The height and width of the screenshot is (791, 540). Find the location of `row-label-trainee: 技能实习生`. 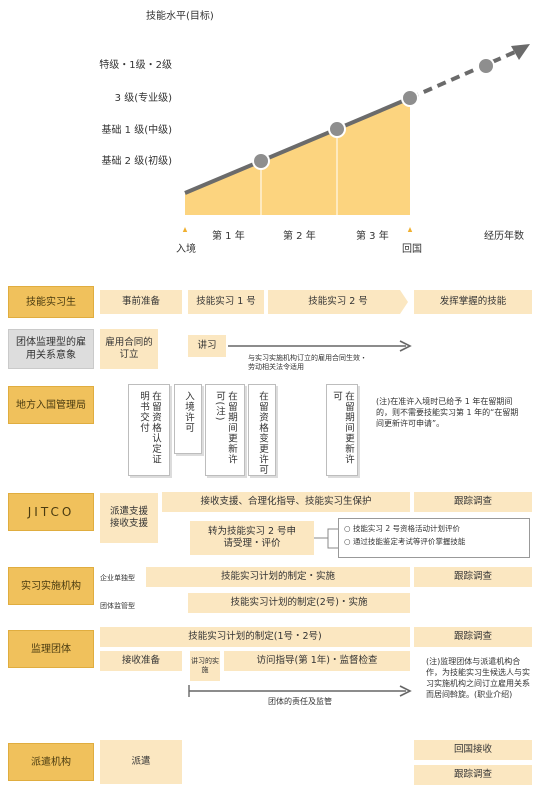

row-label-trainee: 技能实习生 is located at coordinates (51, 302).